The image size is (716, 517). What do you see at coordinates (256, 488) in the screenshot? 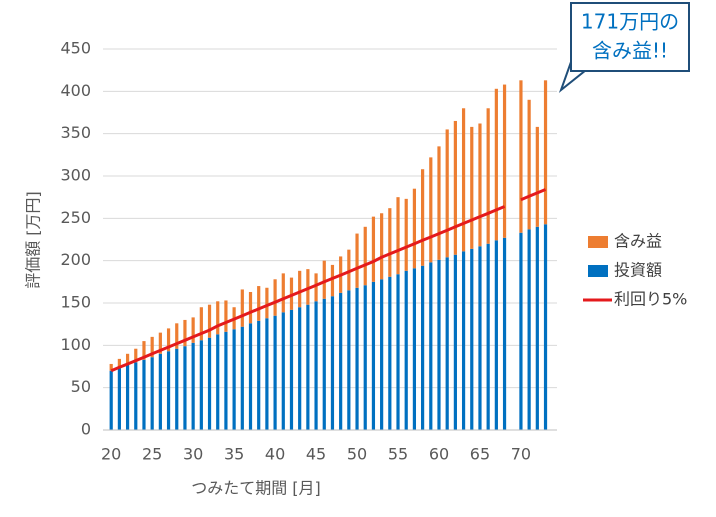
I see `x-axis-title: つみたて期間 [月]` at bounding box center [256, 488].